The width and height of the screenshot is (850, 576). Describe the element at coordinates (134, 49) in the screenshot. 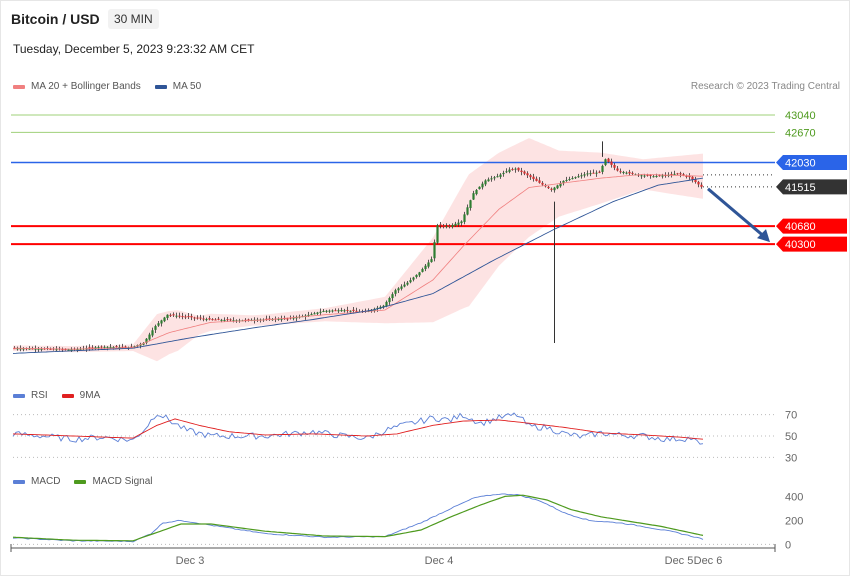

I see `chart-datetime: Tuesday, December 5, 2023 9:23:32 AM CET` at that location.